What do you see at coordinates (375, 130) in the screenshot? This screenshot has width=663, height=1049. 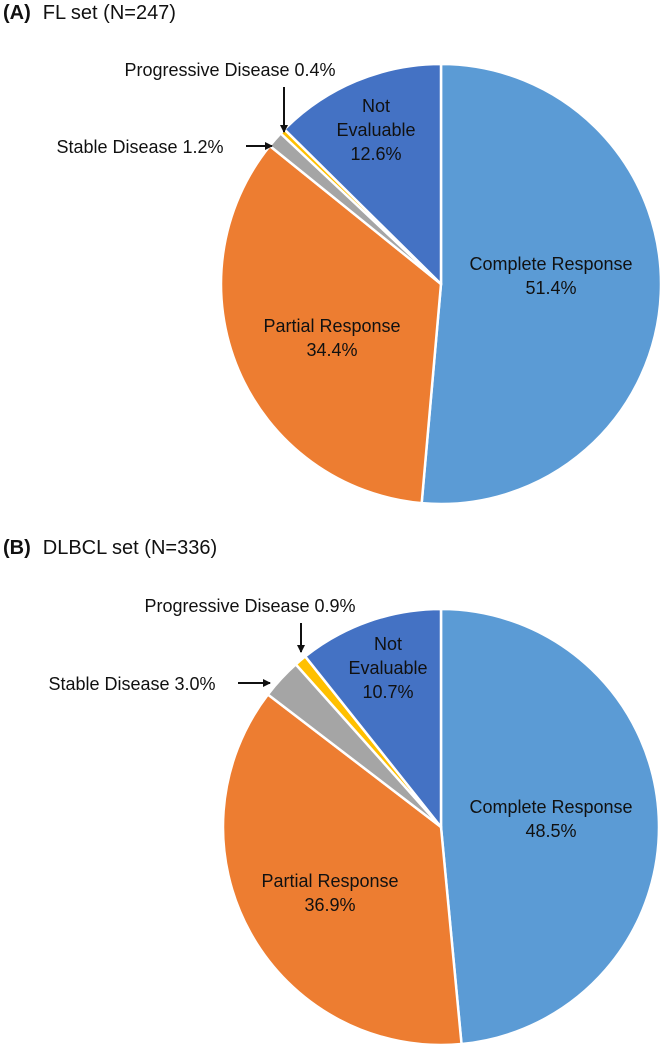 I see `slice-label-not-evaluable: Not Evaluable 12.6%` at bounding box center [375, 130].